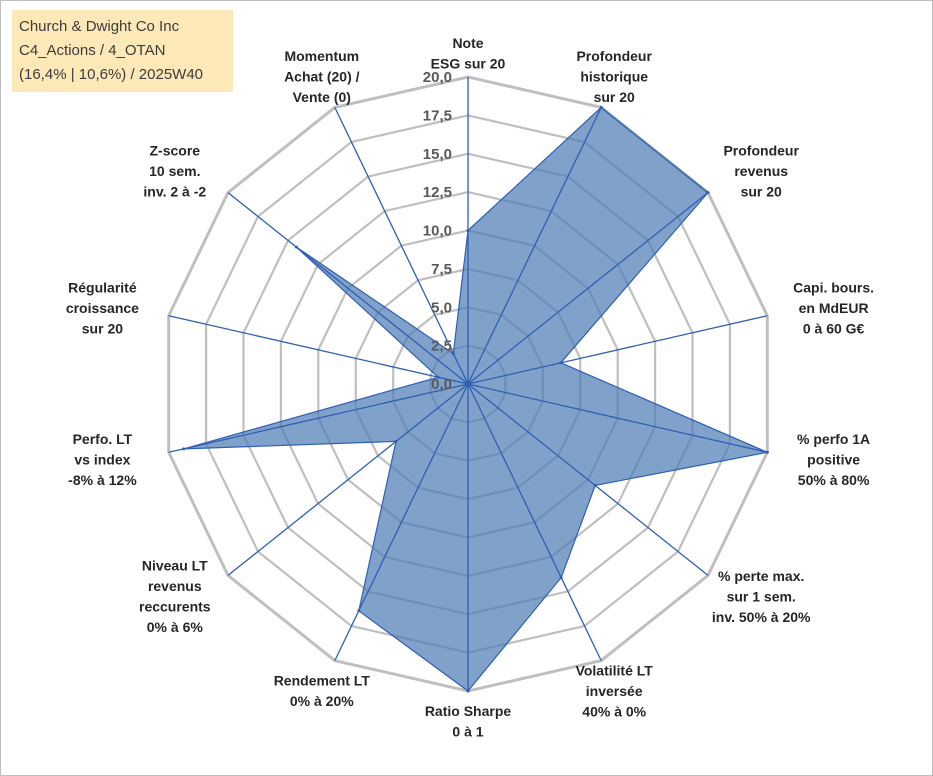 The height and width of the screenshot is (776, 933). Describe the element at coordinates (614, 77) in the screenshot. I see `axis-label-line: historique` at that location.